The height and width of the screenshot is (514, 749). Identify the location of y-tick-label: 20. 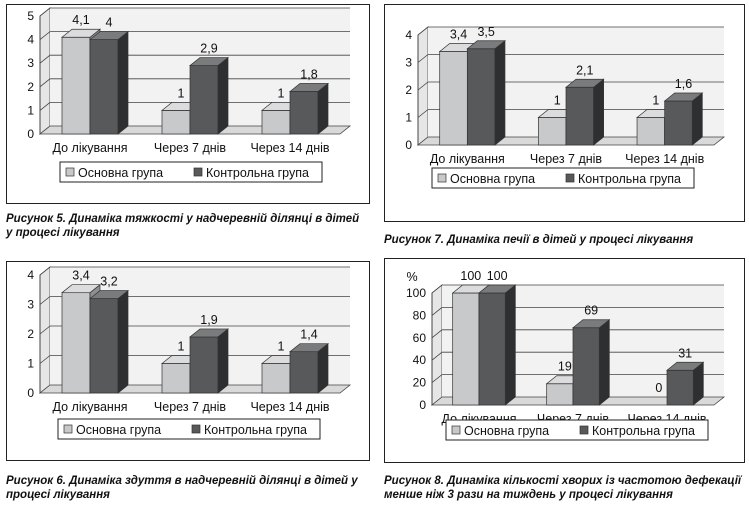
(420, 383).